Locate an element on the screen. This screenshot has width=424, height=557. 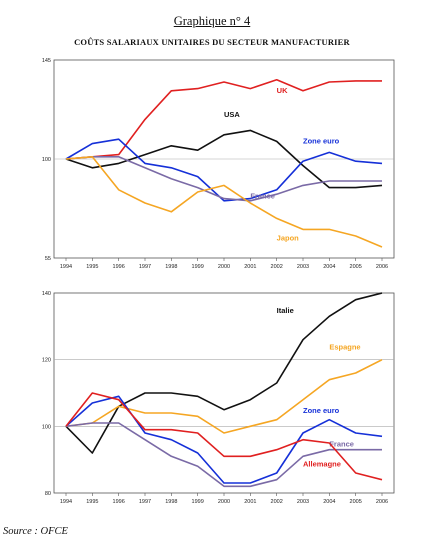
x-tick-label-0-11: 2005 is located at coordinates (356, 267).